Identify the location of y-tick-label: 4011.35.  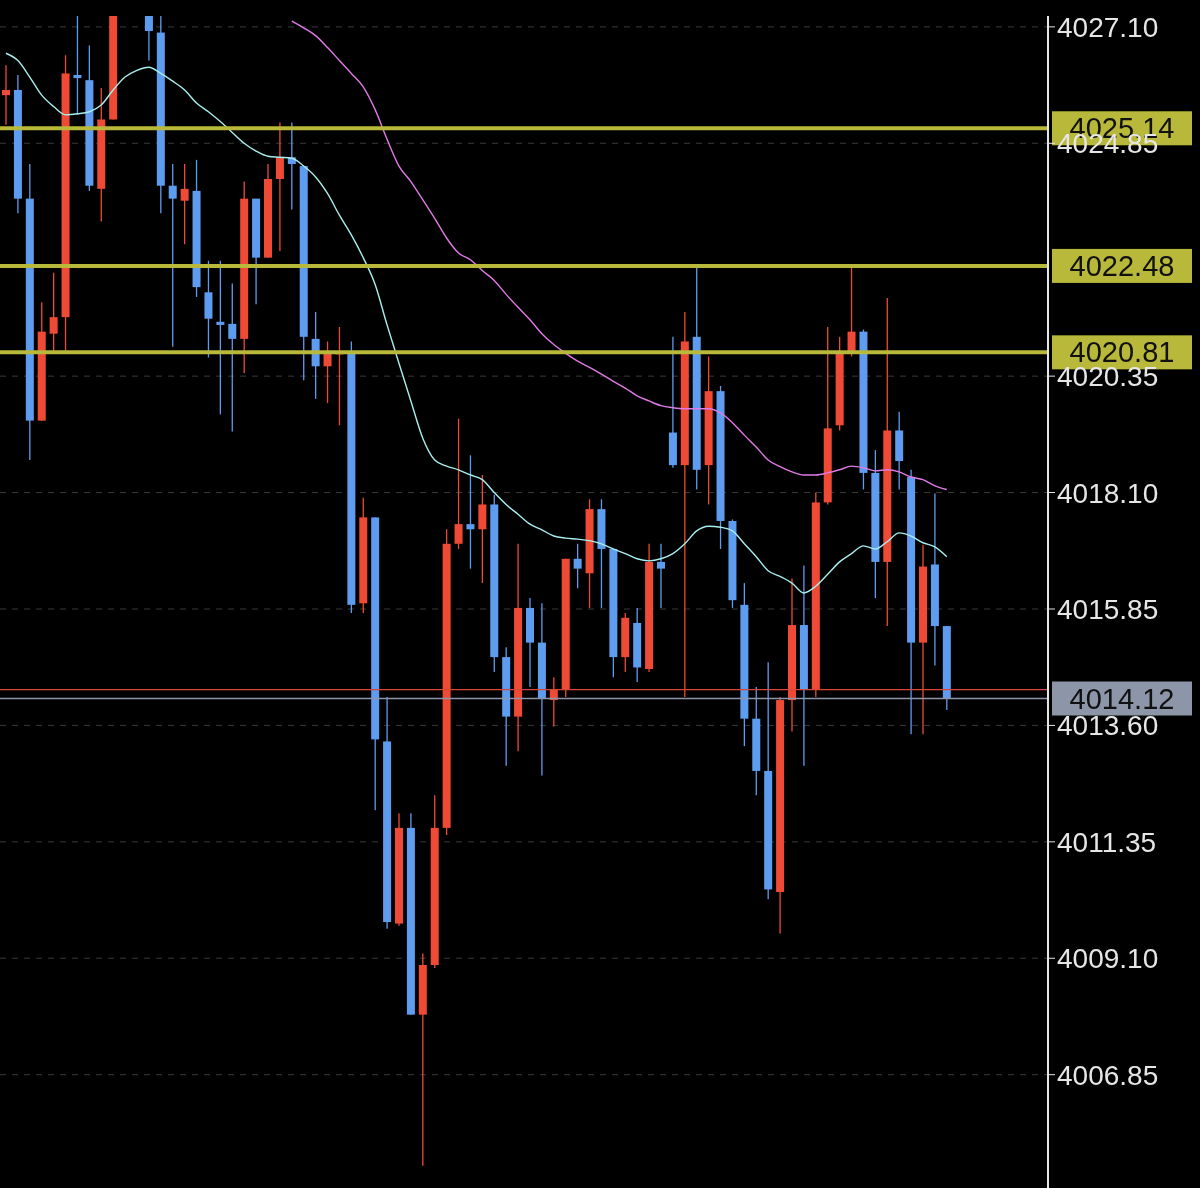
(1107, 842).